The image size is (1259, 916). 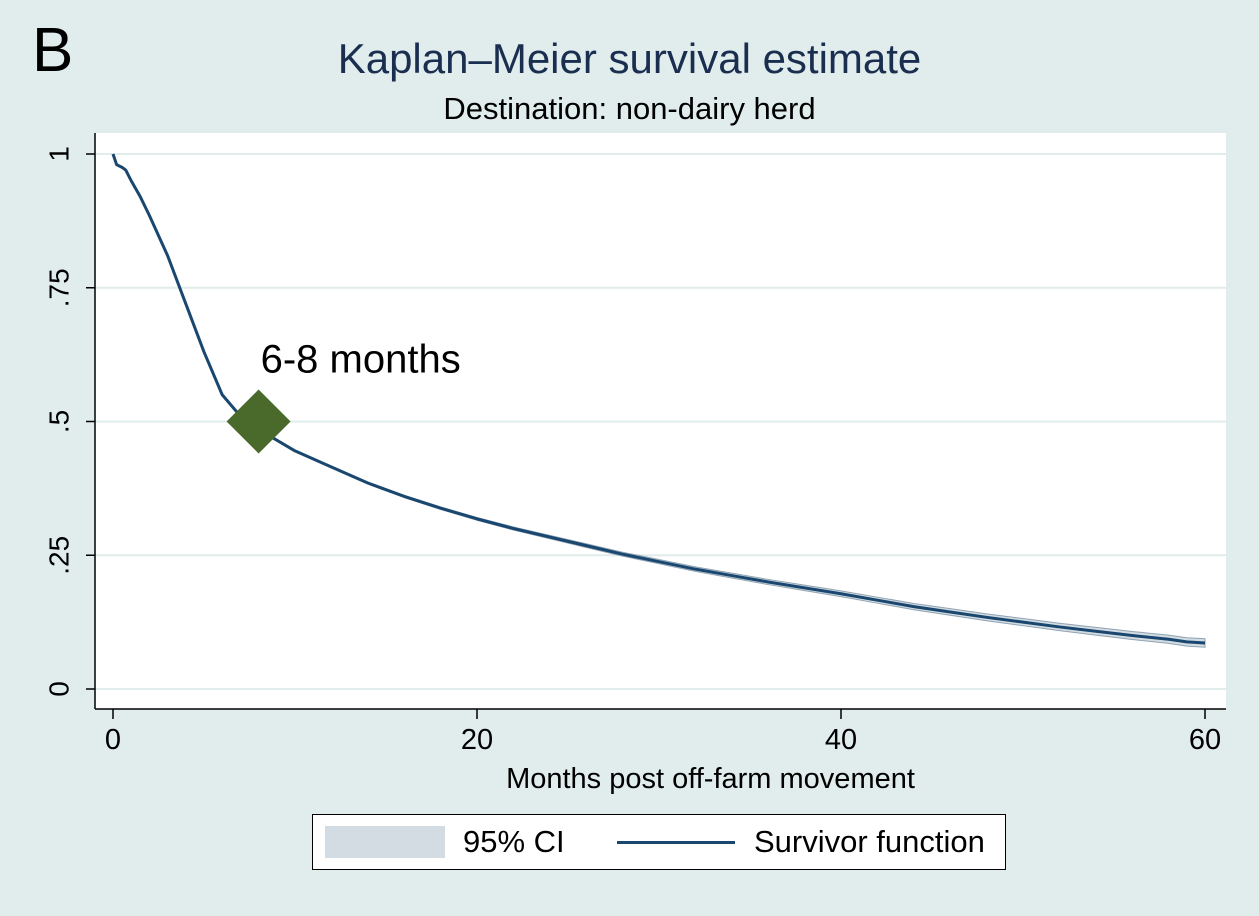 What do you see at coordinates (710, 779) in the screenshot?
I see `x-axis-title: Months post off-farm movement` at bounding box center [710, 779].